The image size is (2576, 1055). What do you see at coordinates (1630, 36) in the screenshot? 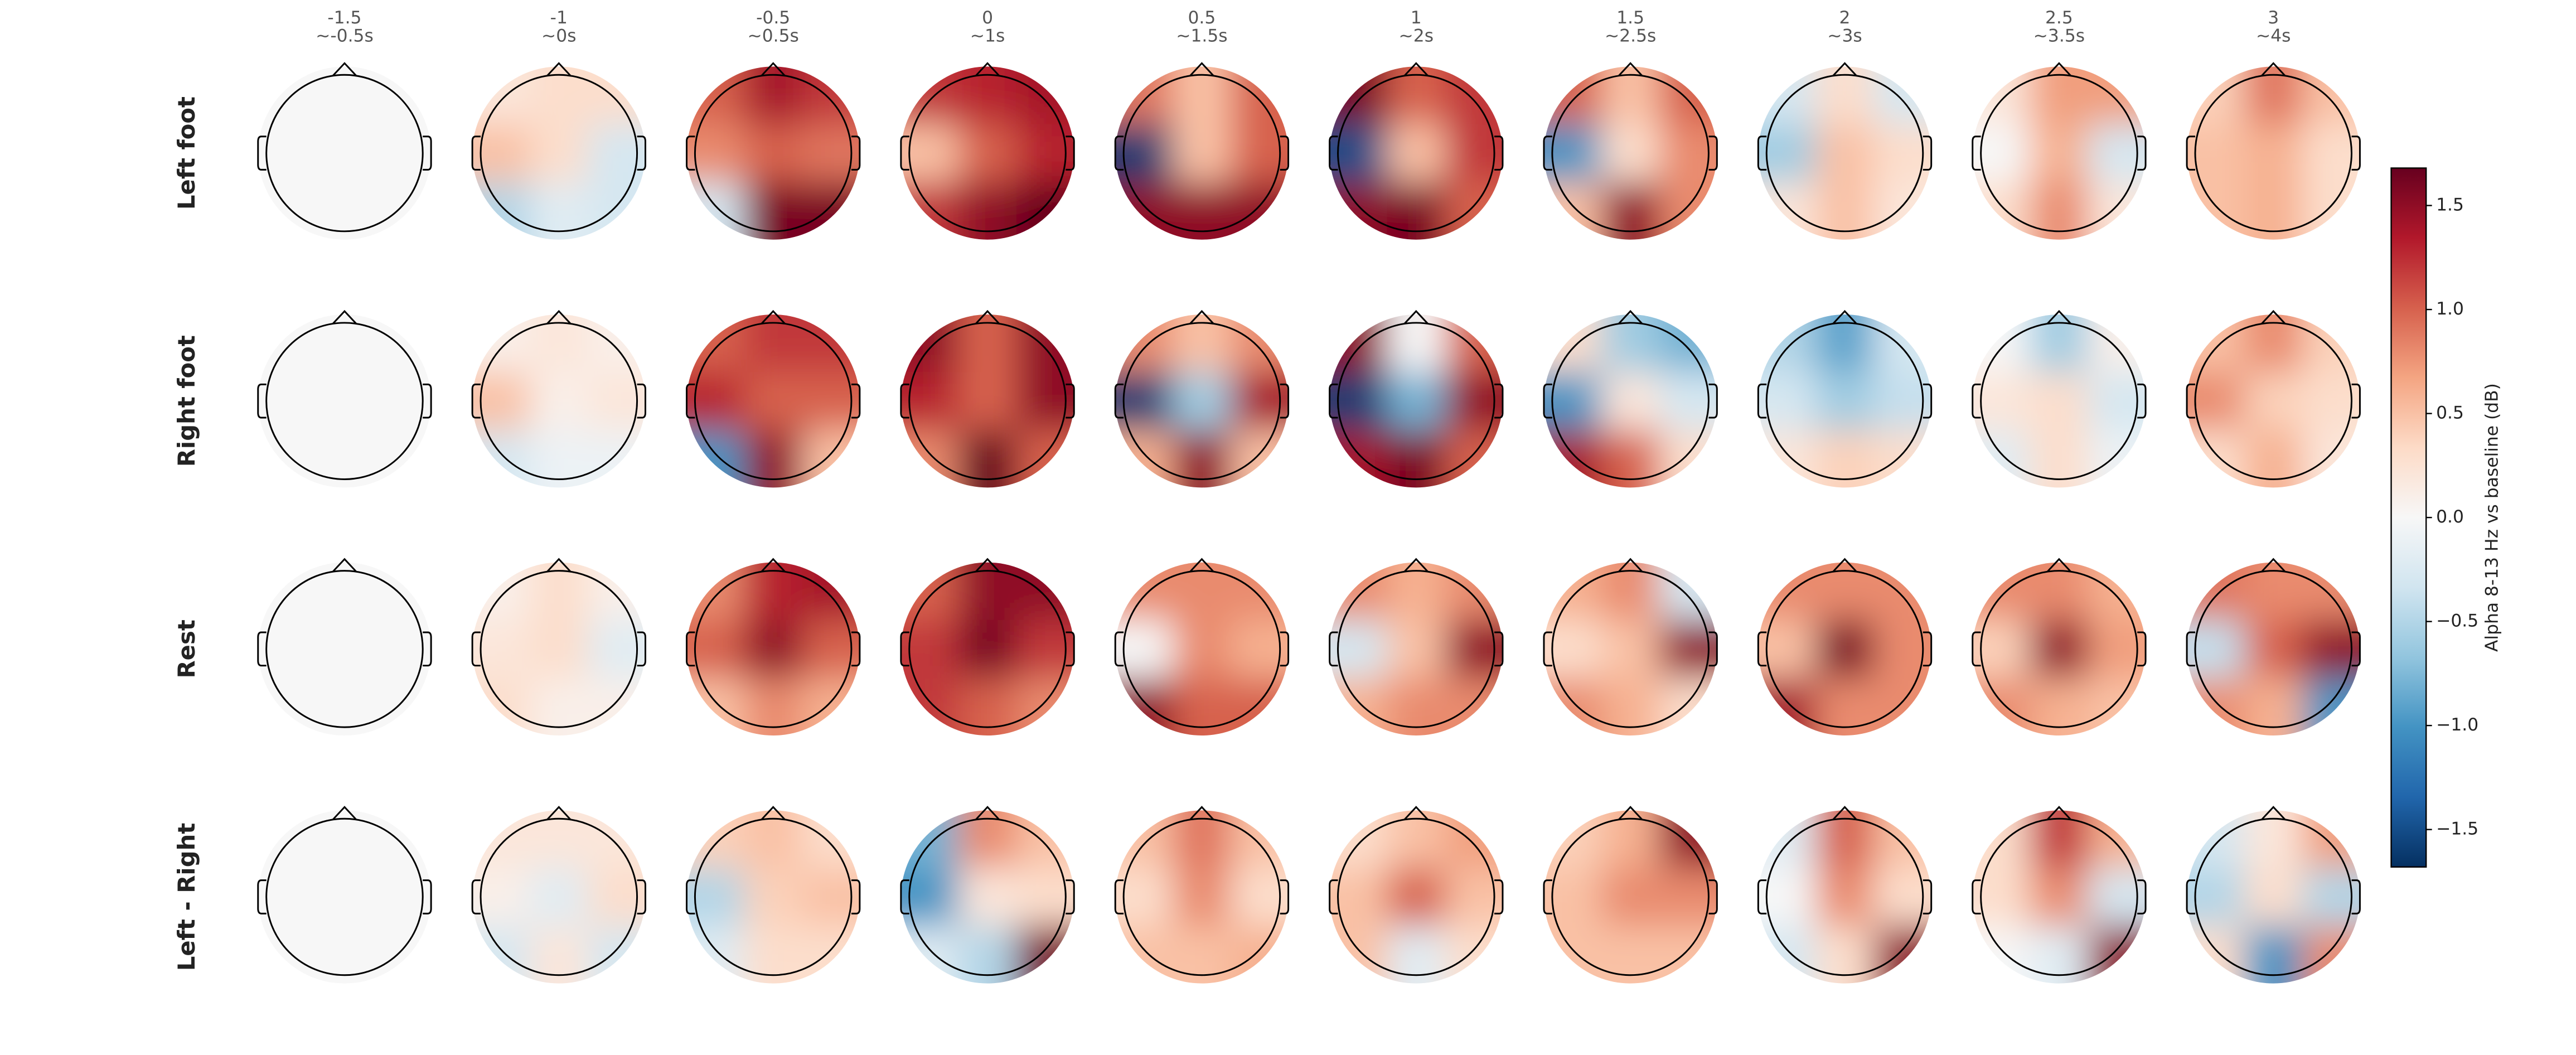
I see `column-label: ~2.5s` at bounding box center [1630, 36].